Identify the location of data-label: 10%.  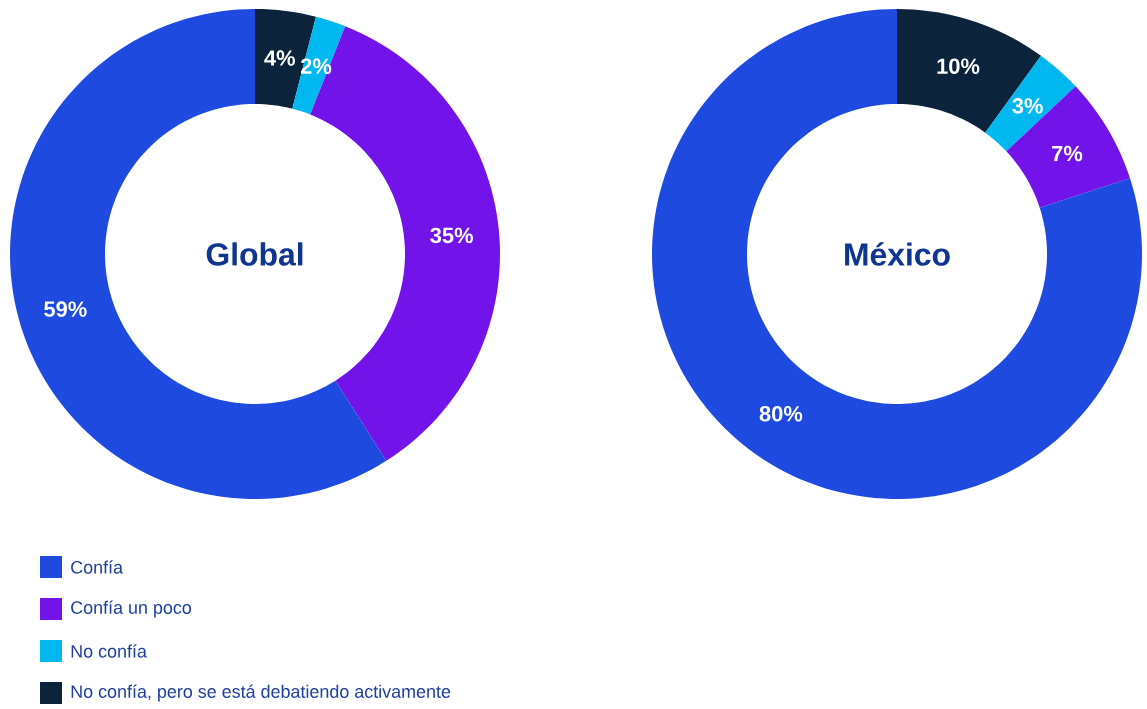
(958, 66).